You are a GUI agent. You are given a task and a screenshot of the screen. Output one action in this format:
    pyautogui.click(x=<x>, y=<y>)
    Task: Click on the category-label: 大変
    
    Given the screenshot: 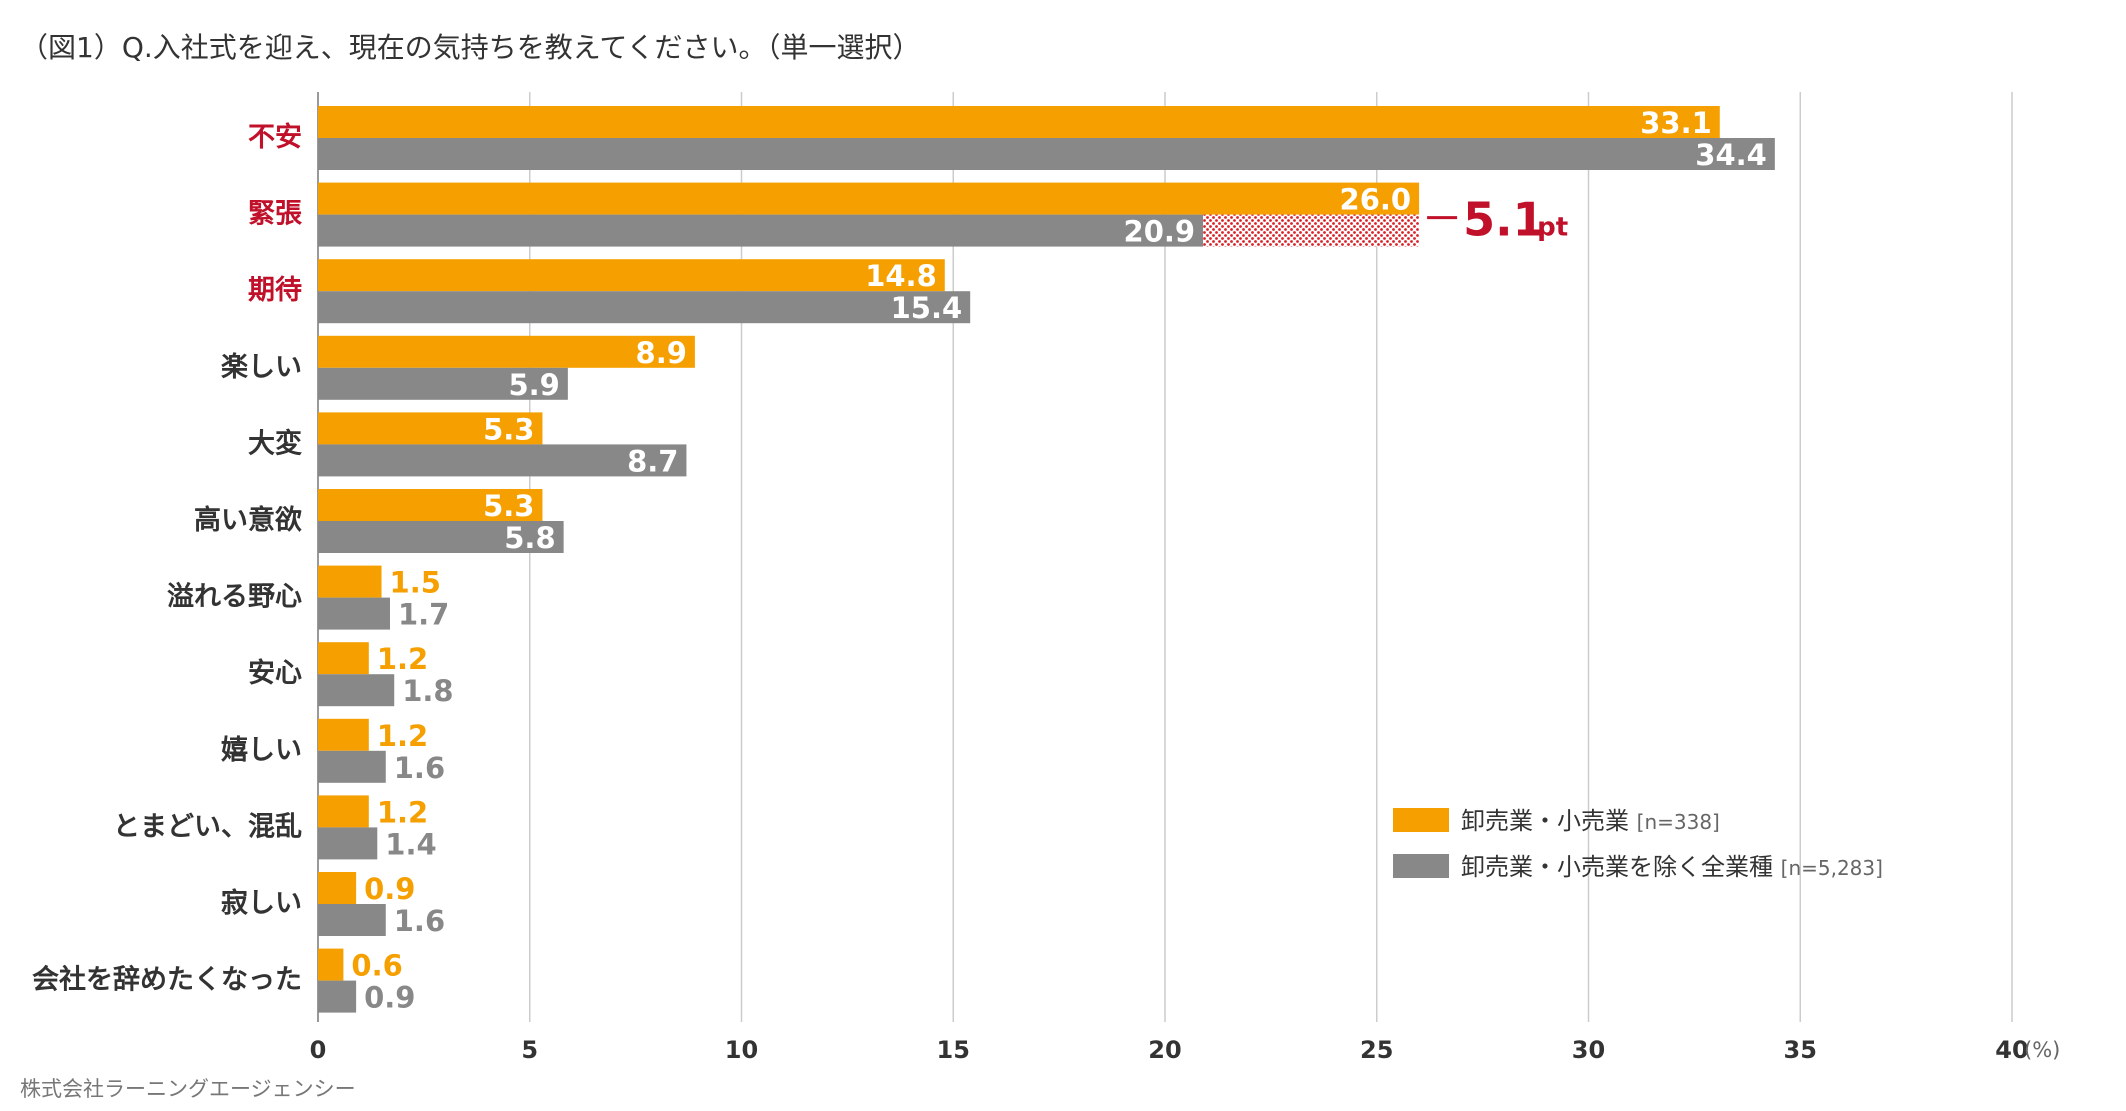 What is the action you would take?
    pyautogui.click(x=275, y=443)
    